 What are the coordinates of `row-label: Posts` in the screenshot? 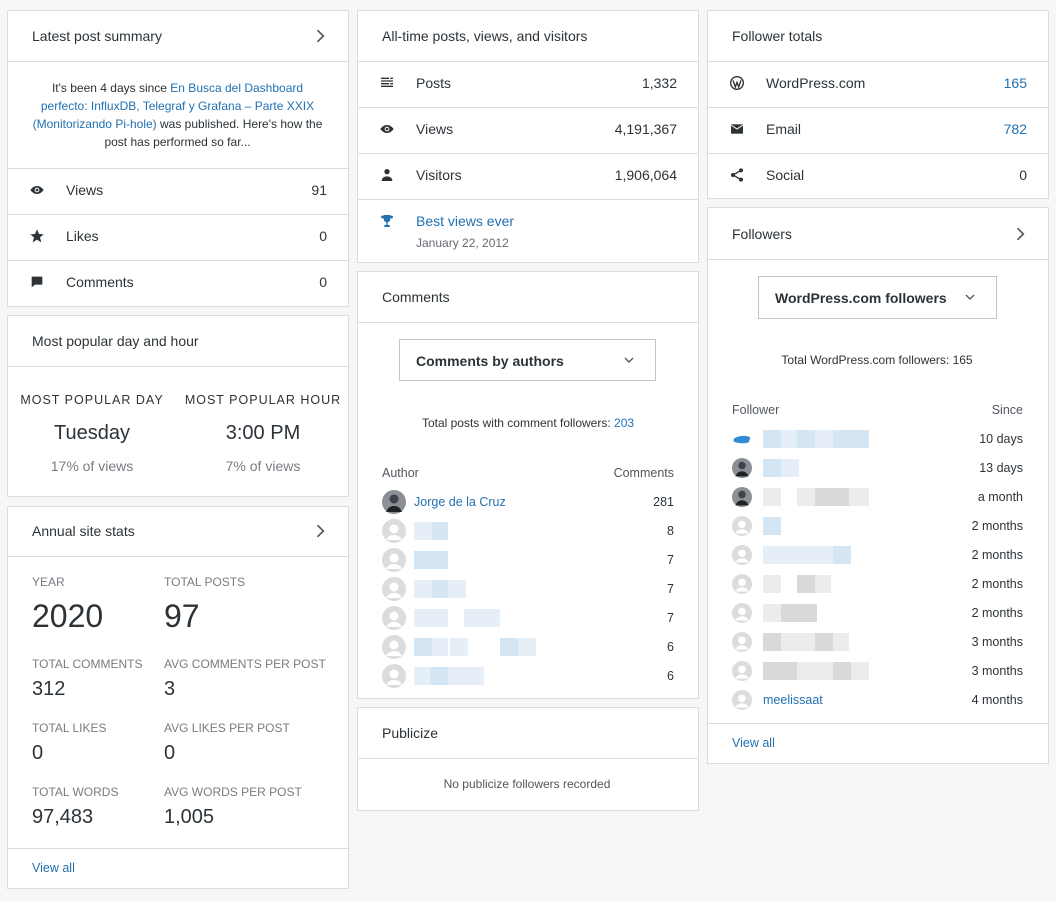 It's located at (434, 83).